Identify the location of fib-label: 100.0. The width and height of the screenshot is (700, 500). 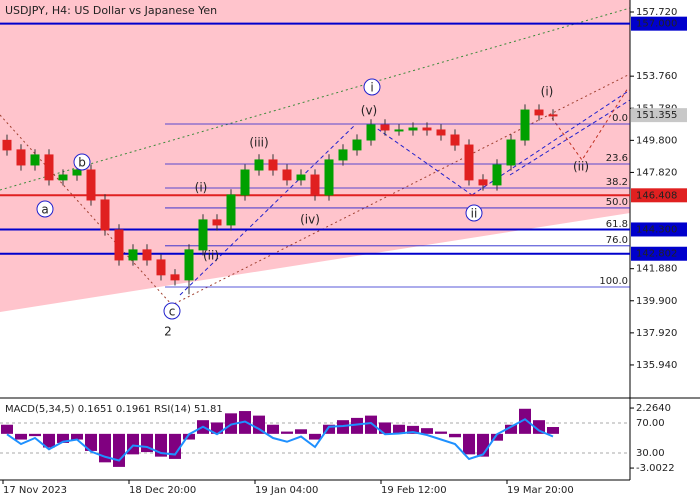
(613, 281).